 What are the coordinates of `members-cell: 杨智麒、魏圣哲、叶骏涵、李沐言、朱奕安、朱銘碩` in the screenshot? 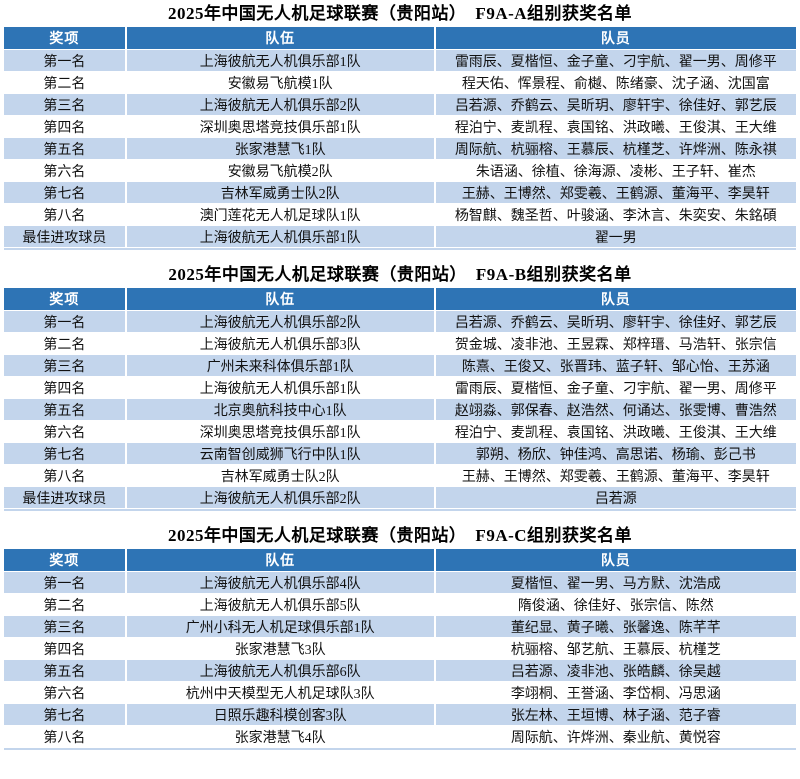 It's located at (615, 215).